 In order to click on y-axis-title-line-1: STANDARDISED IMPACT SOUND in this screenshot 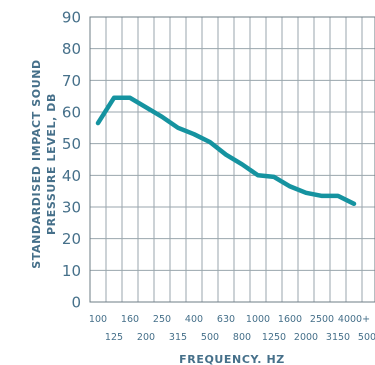, I will do `click(36, 164)`.